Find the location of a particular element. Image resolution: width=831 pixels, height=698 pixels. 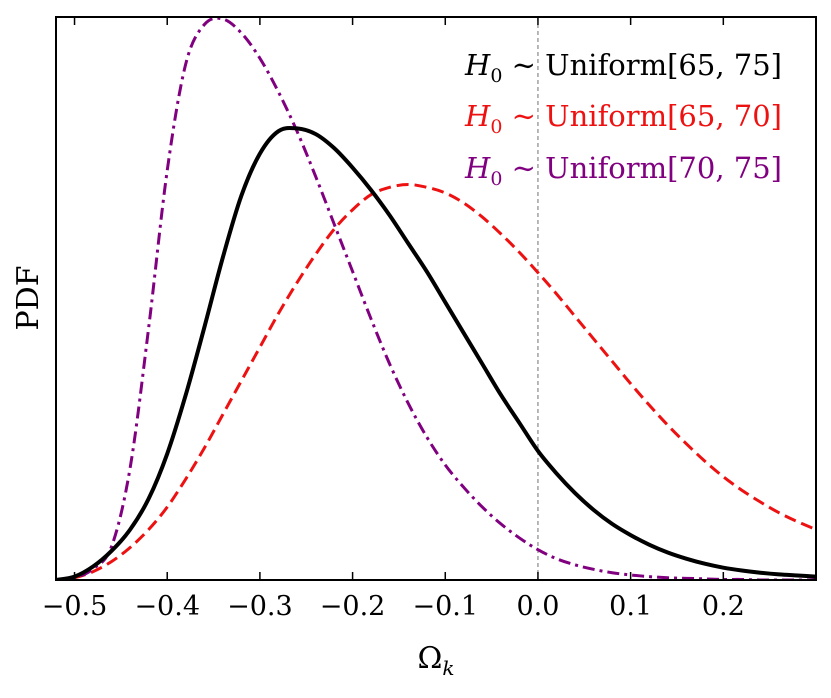

legend-entry-1: H0 ∼ Uniform[65, 70] is located at coordinates (623, 118).